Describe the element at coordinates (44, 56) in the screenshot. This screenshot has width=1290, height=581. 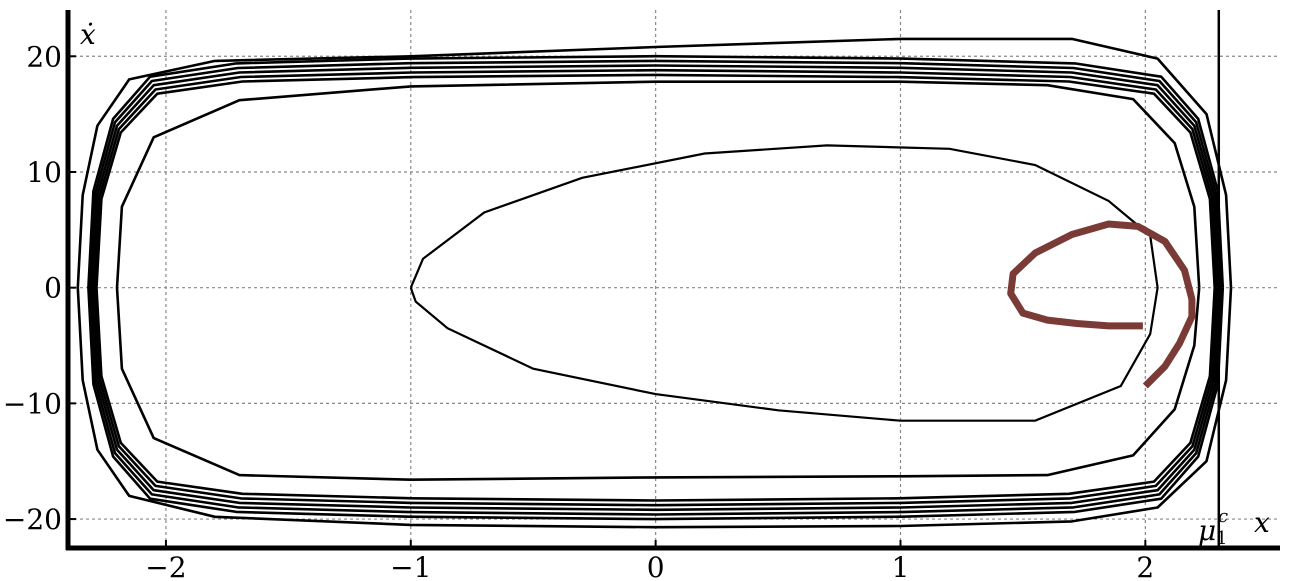
I see `y-tick-label: 20` at that location.